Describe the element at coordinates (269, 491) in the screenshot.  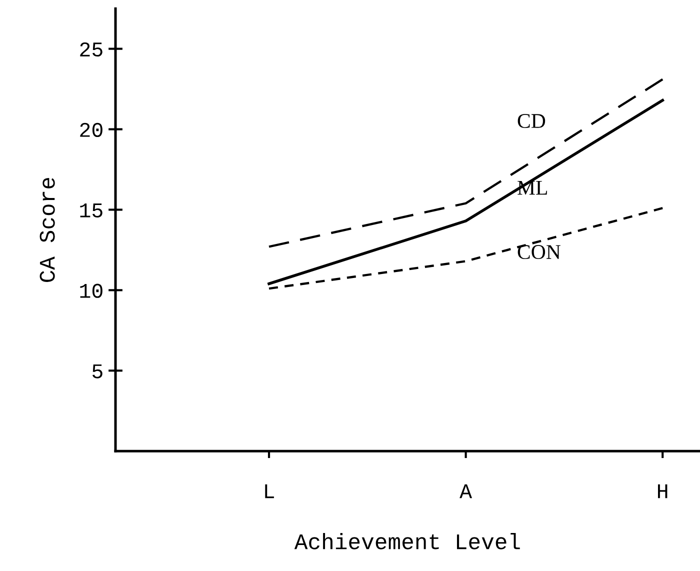
I see `x-tick-label: L` at that location.